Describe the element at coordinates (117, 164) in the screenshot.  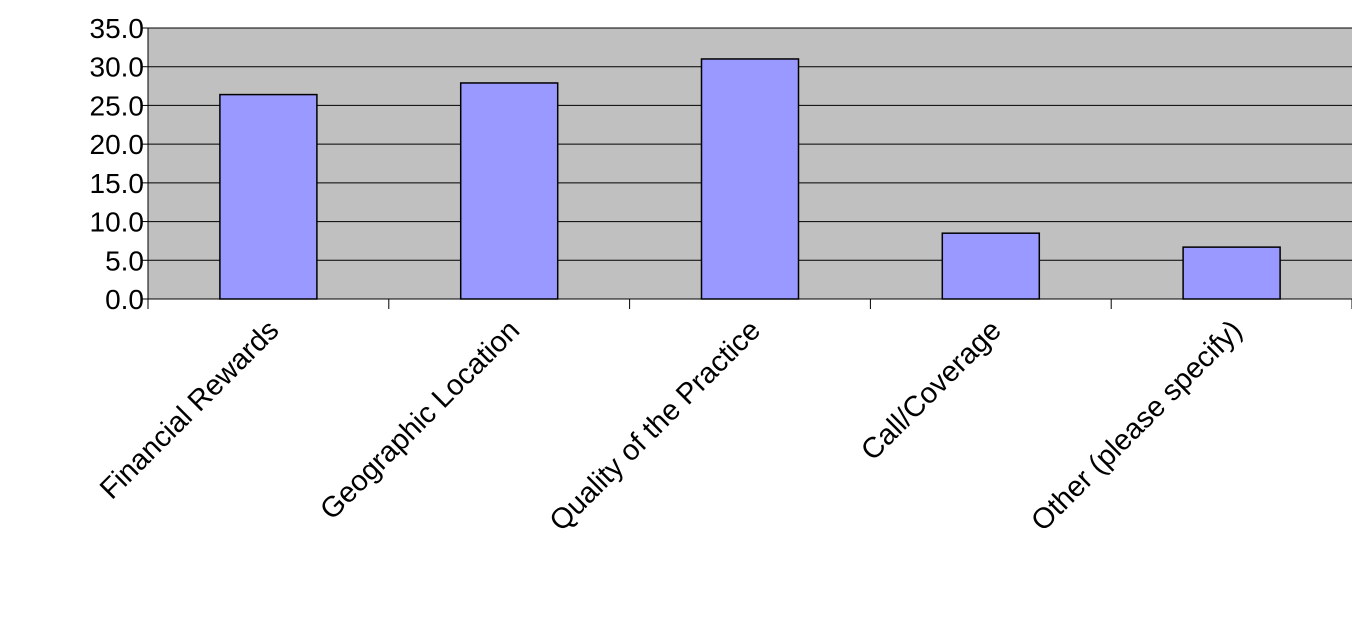
I see `y-tick-labels: 0.0 5.0 10.0 15.0 20.0 25.0 30.0 35.0` at that location.